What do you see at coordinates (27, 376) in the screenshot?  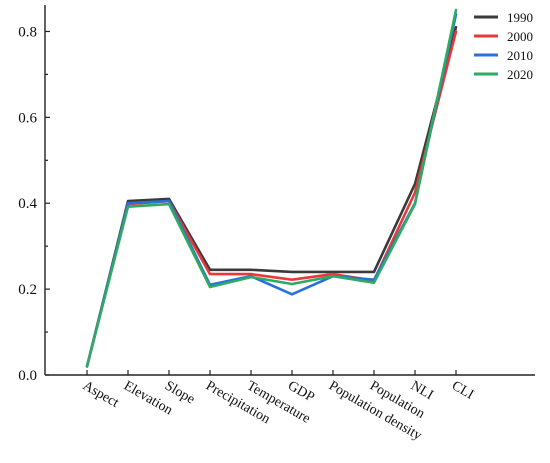 I see `y-tick-label: 0.0` at bounding box center [27, 376].